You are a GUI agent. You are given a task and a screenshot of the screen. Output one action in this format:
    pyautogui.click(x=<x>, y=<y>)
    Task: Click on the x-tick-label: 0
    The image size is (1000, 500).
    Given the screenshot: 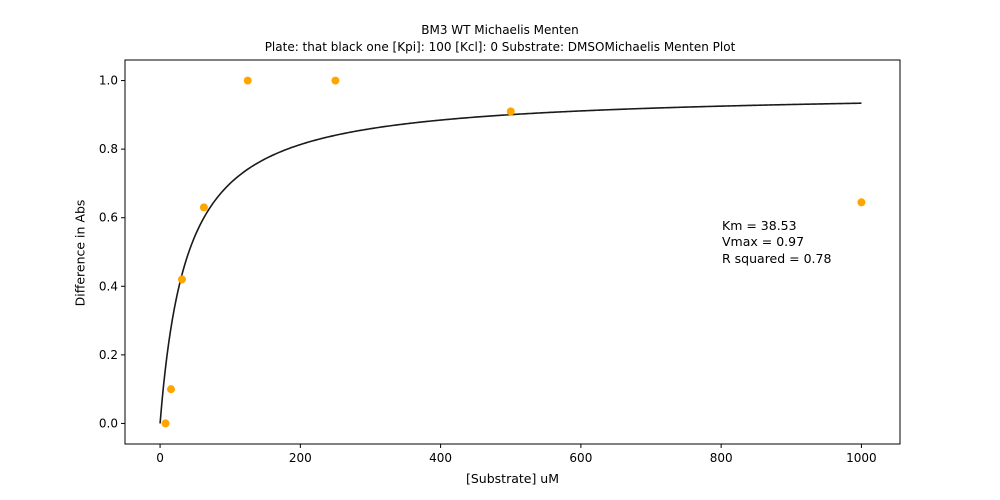 What is the action you would take?
    pyautogui.click(x=160, y=458)
    